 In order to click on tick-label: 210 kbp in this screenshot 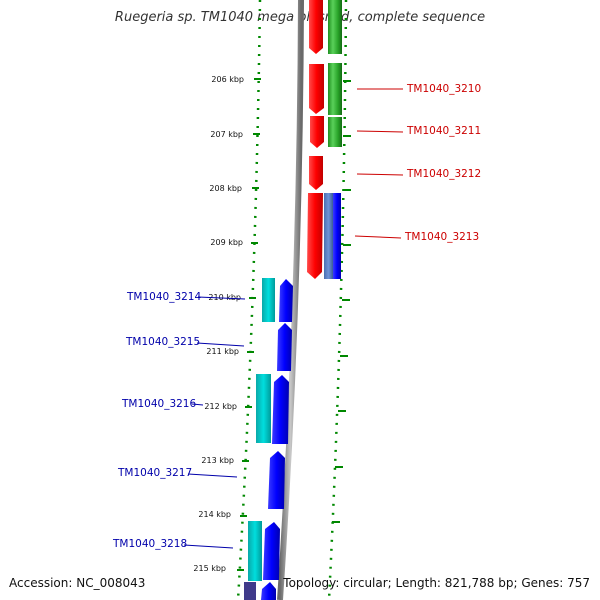, I will do `click(224, 297)`.